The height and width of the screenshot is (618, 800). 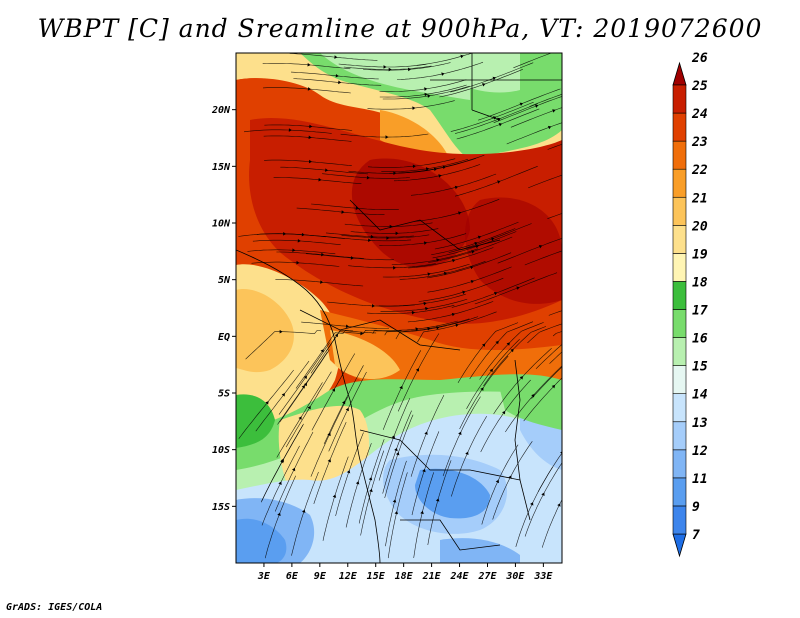 What do you see at coordinates (696, 535) in the screenshot?
I see `colorbar-label: 7` at bounding box center [696, 535].